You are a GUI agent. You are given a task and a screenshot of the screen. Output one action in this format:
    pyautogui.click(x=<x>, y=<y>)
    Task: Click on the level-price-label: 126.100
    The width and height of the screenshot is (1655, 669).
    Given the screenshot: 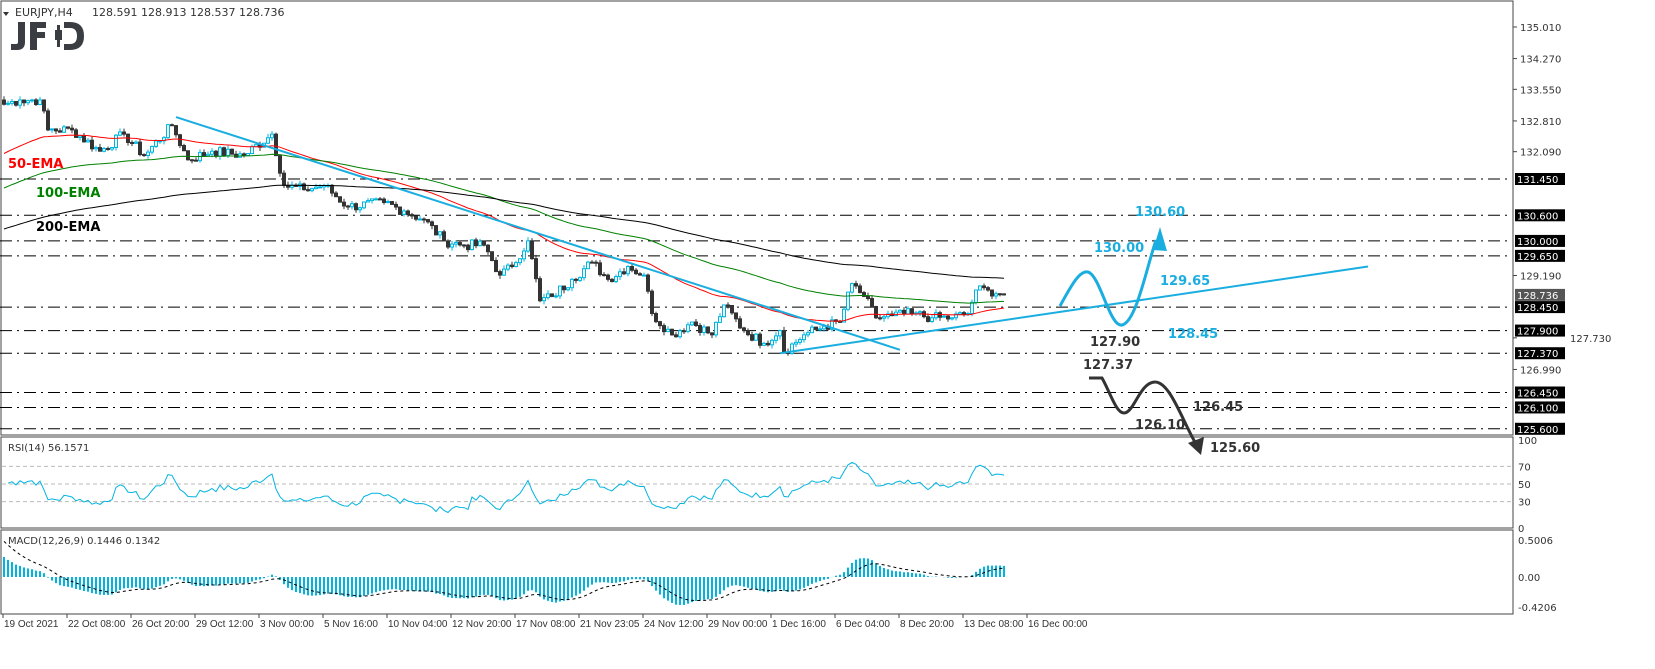 What is the action you would take?
    pyautogui.click(x=1537, y=408)
    